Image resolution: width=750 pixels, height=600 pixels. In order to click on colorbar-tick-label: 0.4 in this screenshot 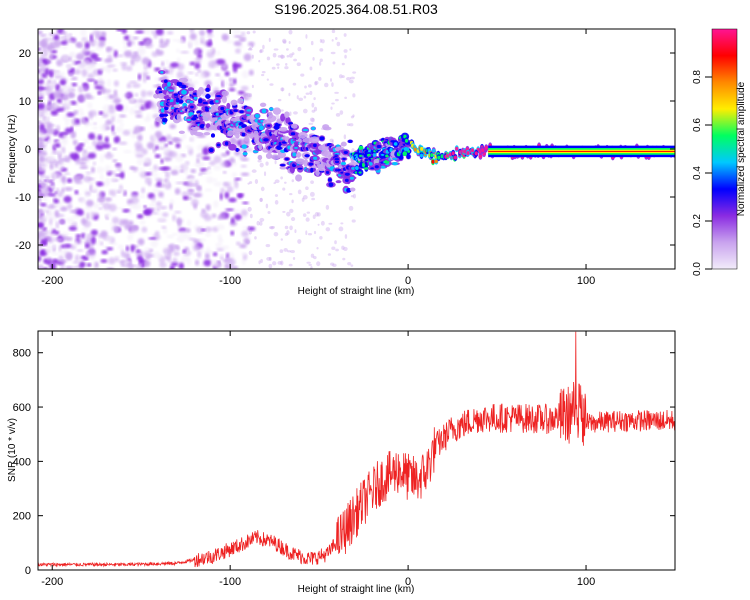, I will do `click(697, 173)`.